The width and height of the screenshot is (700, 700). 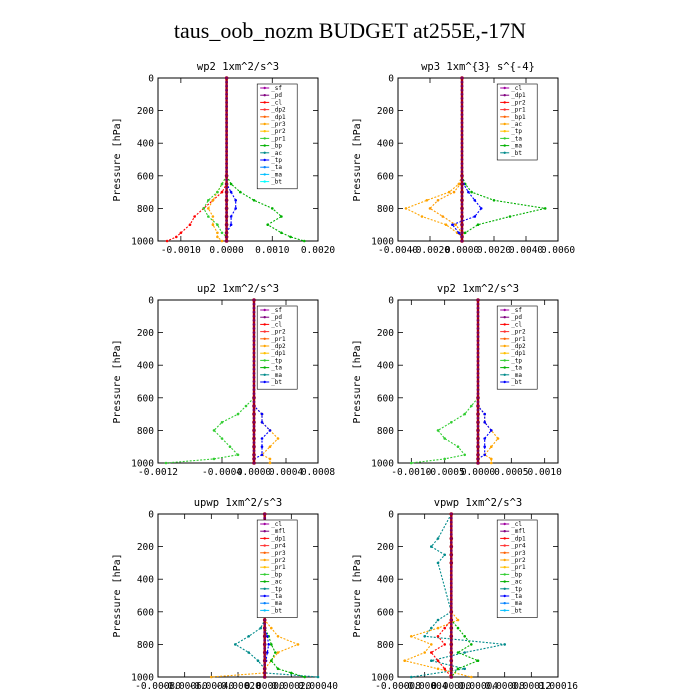 I want to click on legend-label: _ma, so click(x=516, y=146).